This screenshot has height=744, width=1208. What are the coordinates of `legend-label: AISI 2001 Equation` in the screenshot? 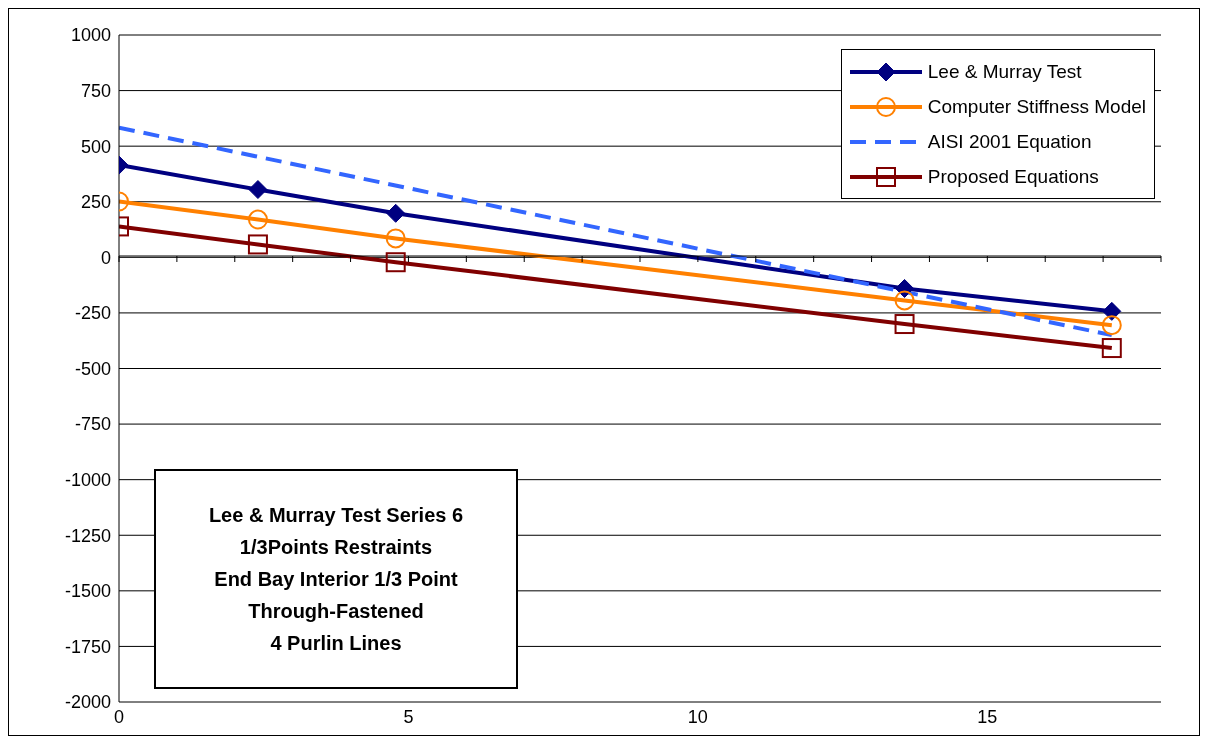 It's located at (1009, 141).